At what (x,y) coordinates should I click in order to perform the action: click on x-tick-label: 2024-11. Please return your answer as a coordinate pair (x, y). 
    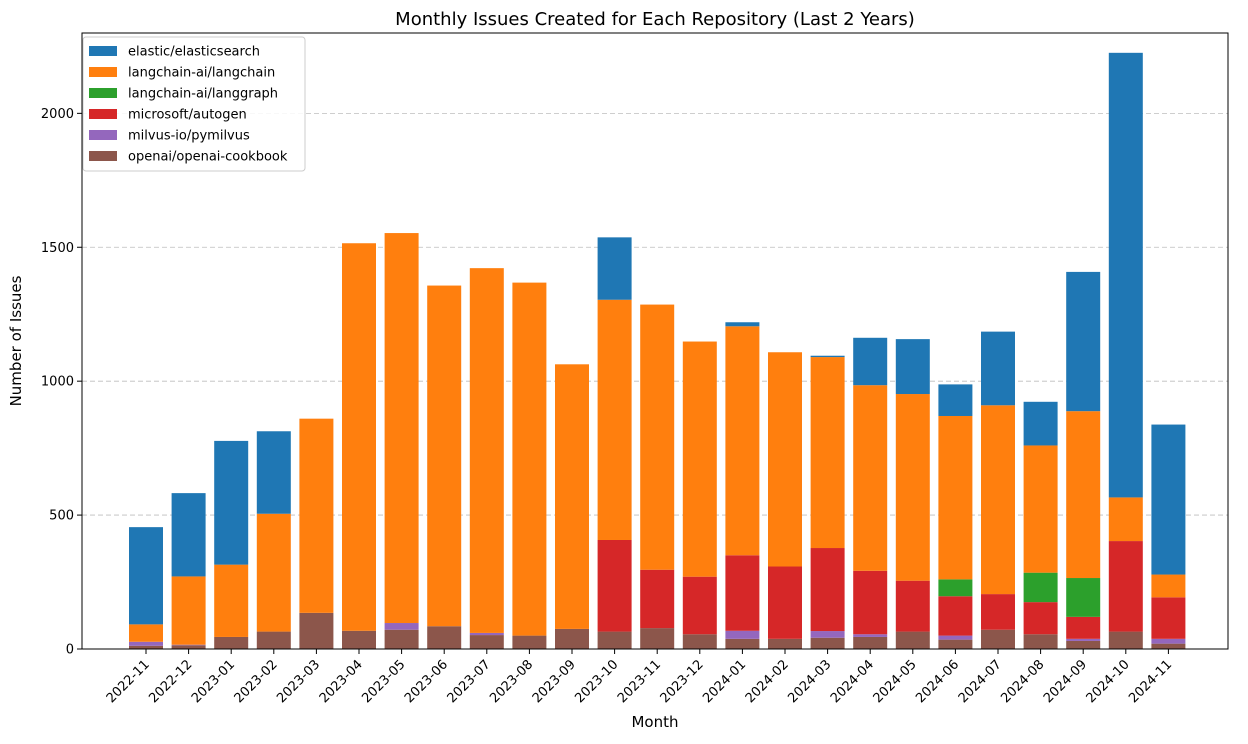
    Looking at the image, I should click on (1150, 681).